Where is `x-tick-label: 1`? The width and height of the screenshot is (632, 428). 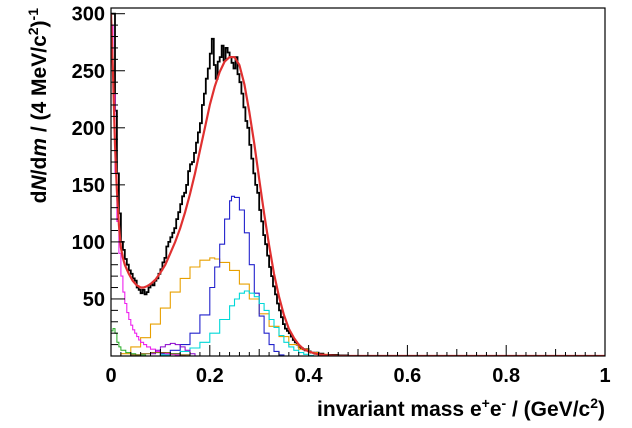
x-tick-label: 1 is located at coordinates (604, 376).